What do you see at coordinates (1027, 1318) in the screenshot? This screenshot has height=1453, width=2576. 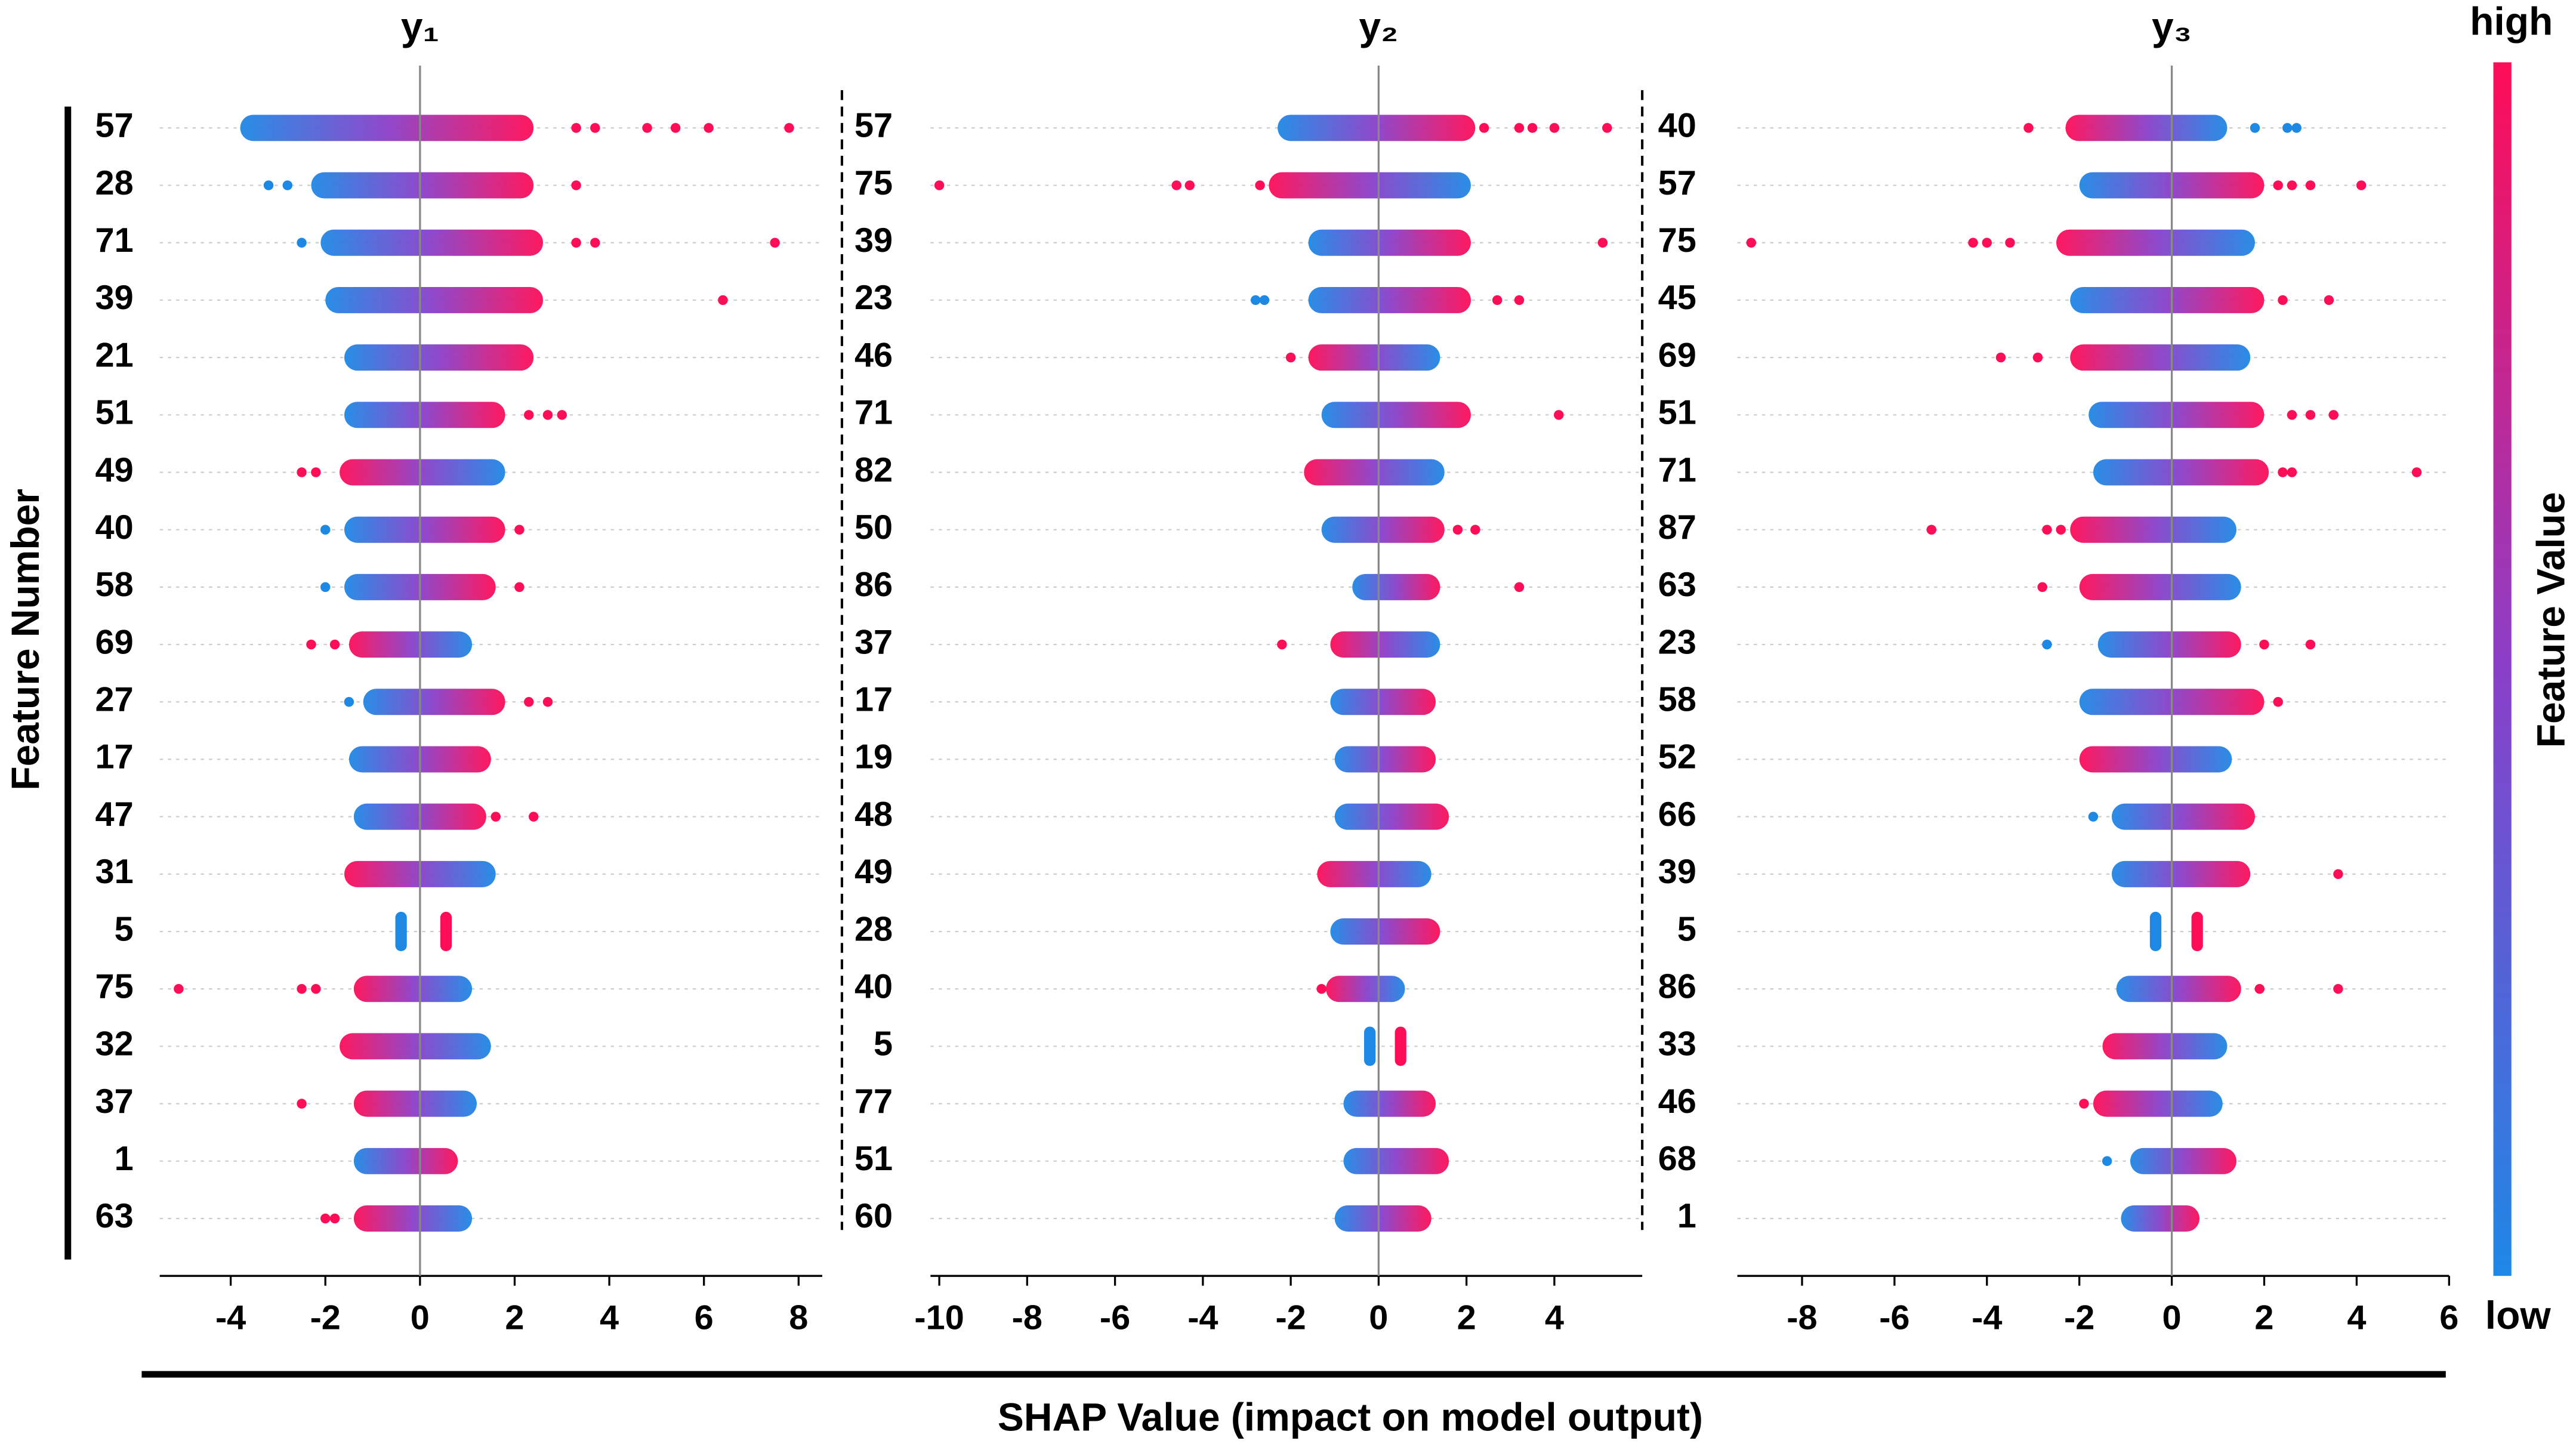 I see `x-tick-label: -8` at bounding box center [1027, 1318].